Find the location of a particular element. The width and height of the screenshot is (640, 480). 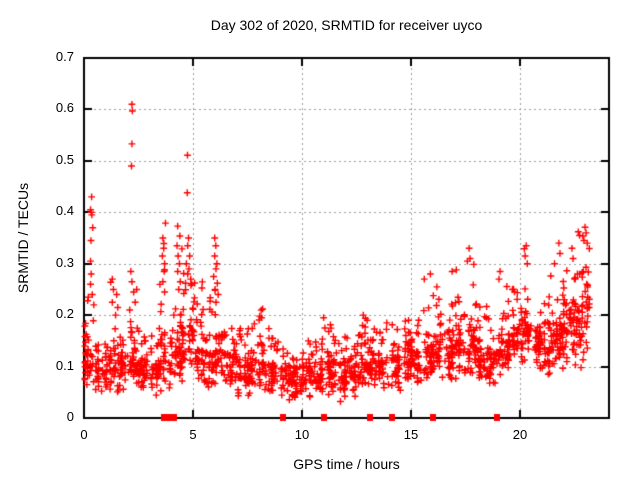

x-tick-10: 10 is located at coordinates (302, 434).